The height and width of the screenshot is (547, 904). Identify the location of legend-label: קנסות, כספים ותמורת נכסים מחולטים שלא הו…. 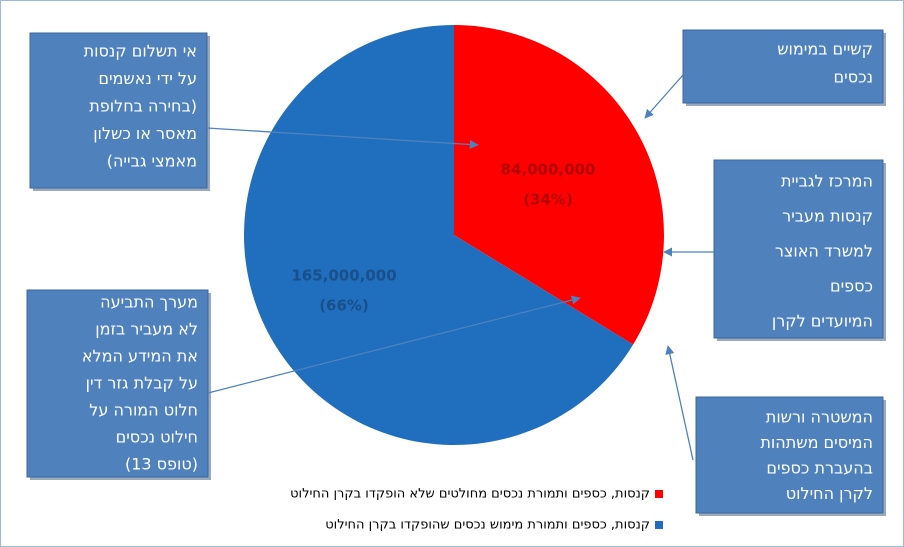
(470, 494).